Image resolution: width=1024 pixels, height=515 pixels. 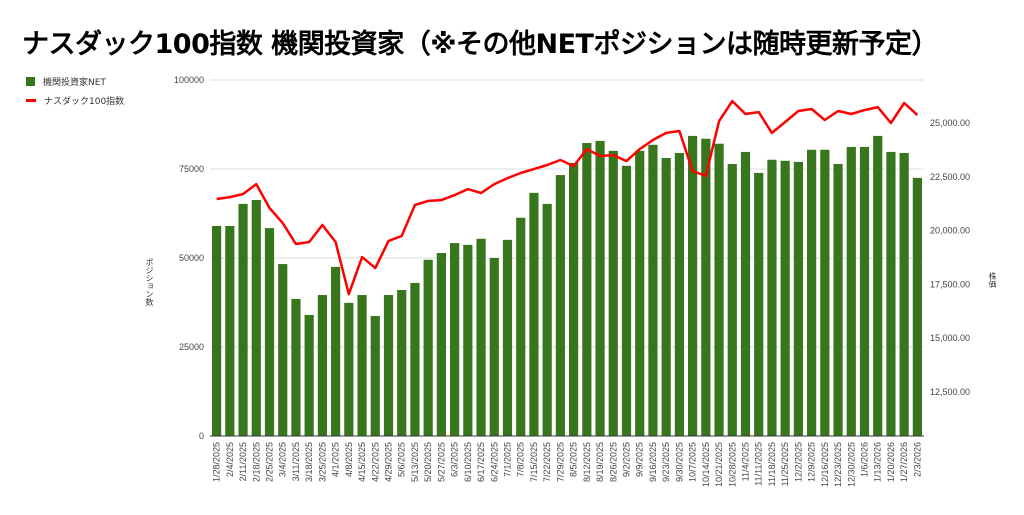 What do you see at coordinates (627, 459) in the screenshot?
I see `x-tick-label: 9/2/2025` at bounding box center [627, 459].